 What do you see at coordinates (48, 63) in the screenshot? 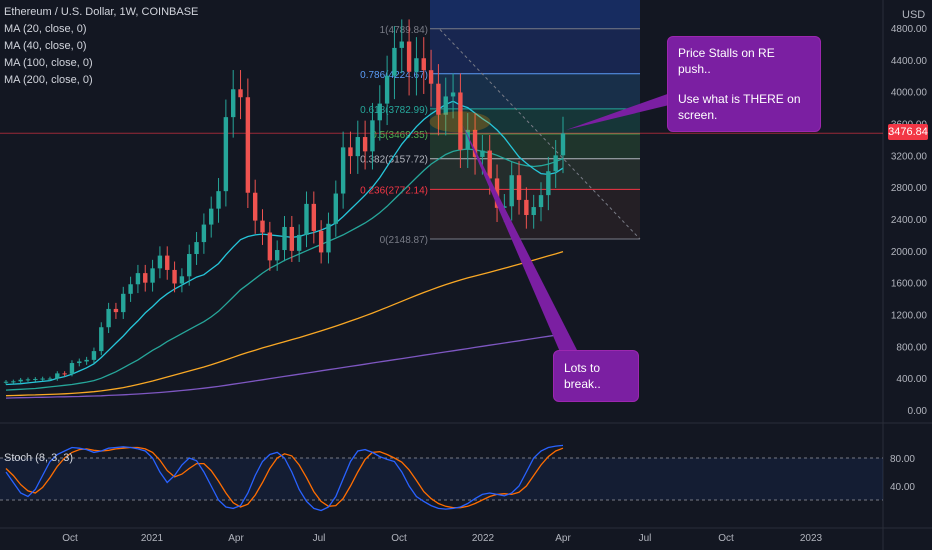
I see `ma100-label: MA (100, close, 0)` at bounding box center [48, 63].